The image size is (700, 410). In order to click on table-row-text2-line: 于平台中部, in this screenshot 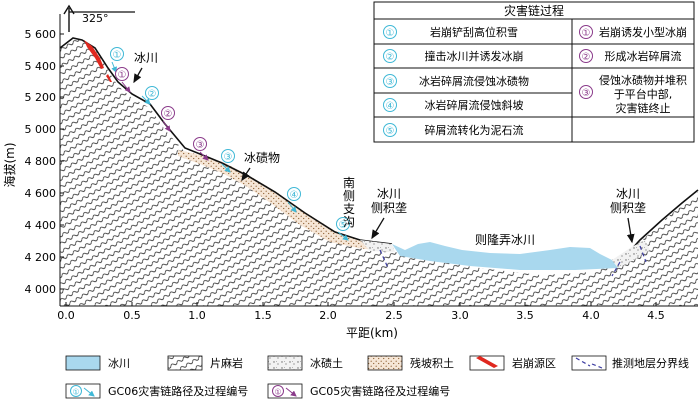, I will do `click(643, 94)`.